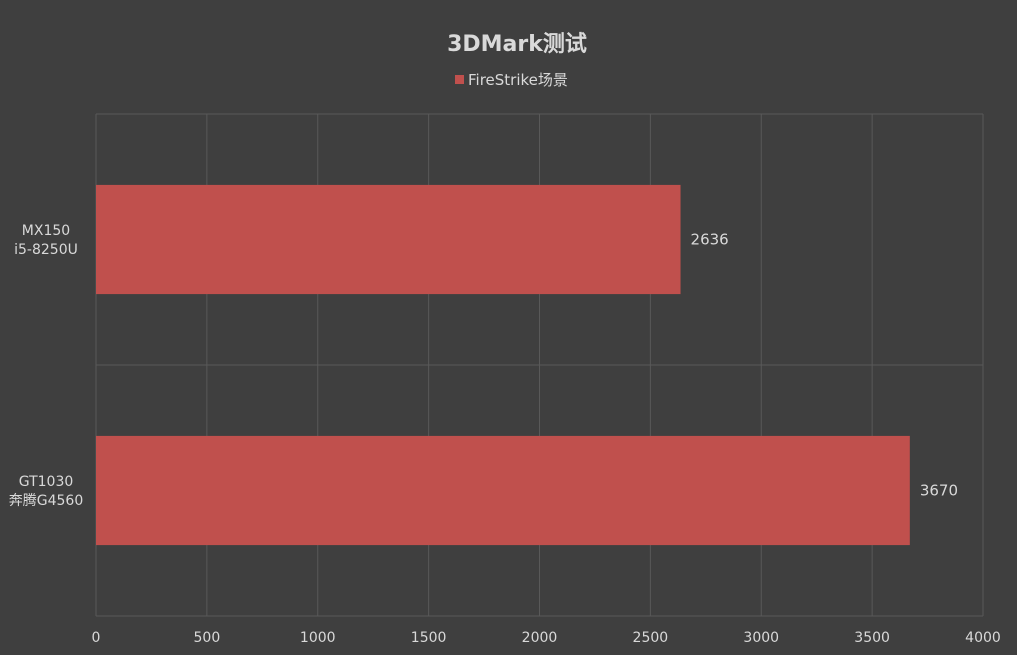 The image size is (1017, 655). I want to click on legend: FireStrike场景, so click(511, 80).